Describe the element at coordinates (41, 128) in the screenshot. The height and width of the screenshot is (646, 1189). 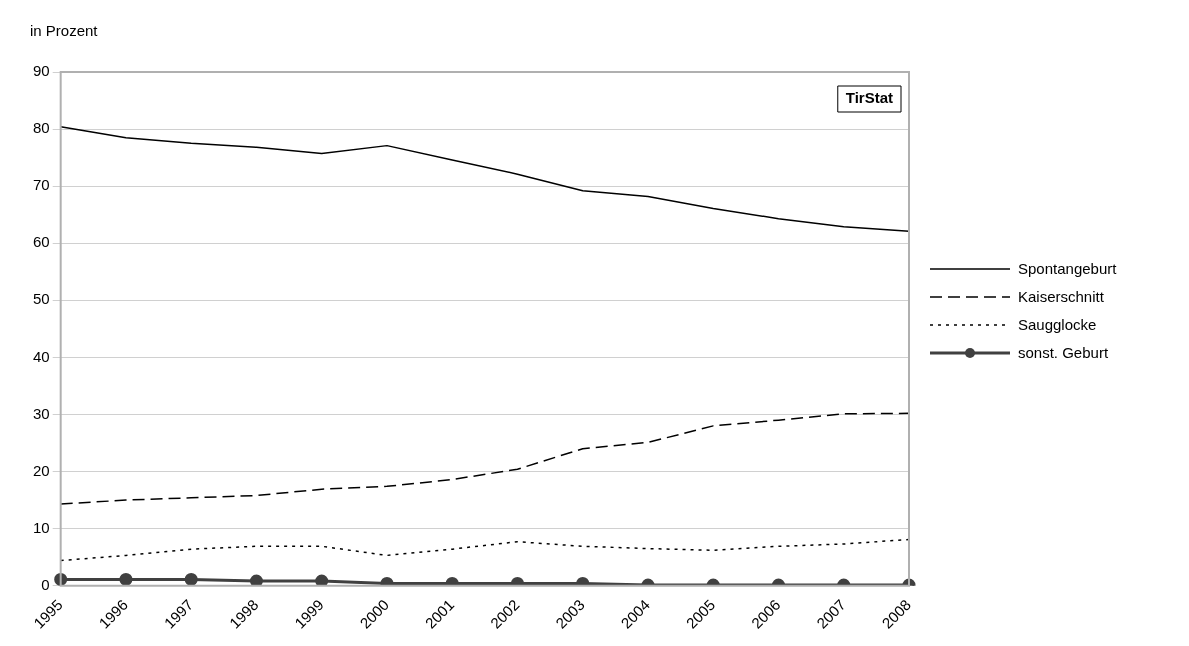
I see `y-tick-label: 80` at that location.